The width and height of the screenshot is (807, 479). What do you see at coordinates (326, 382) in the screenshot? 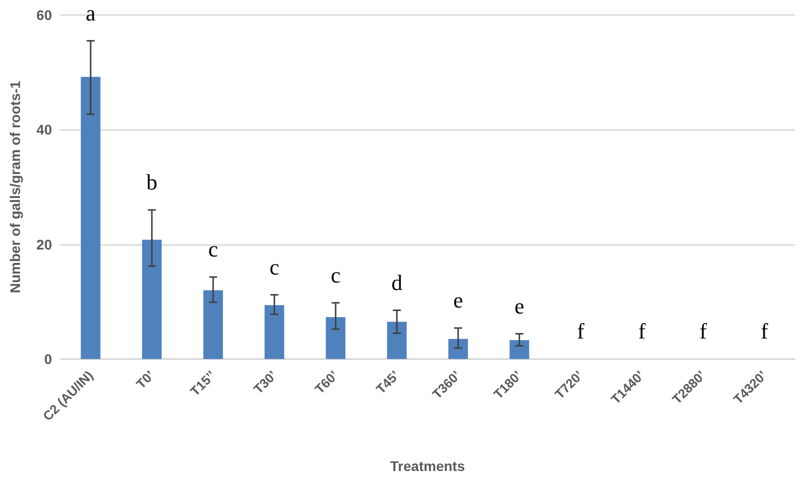
I see `x-tick-label: T60’` at bounding box center [326, 382].